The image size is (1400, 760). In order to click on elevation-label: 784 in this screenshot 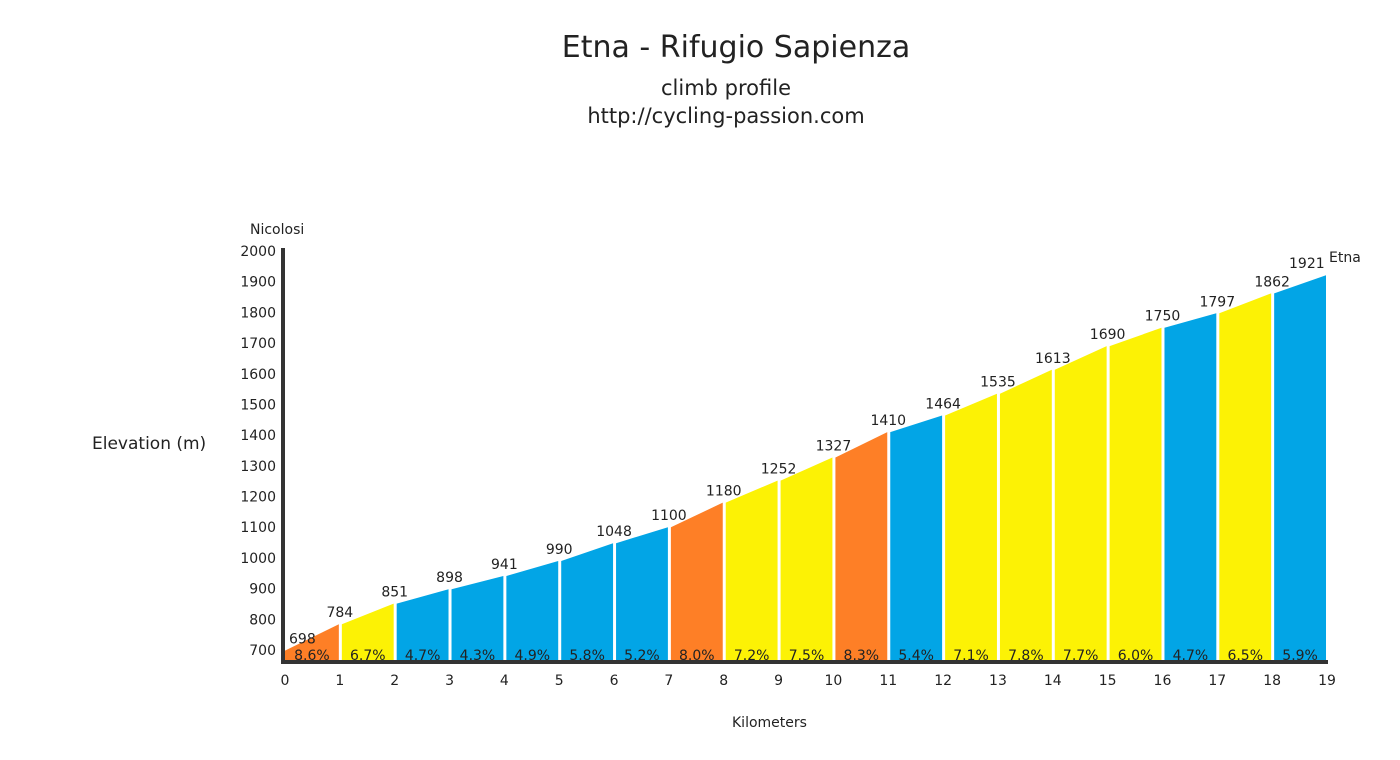, I will do `click(339, 613)`.